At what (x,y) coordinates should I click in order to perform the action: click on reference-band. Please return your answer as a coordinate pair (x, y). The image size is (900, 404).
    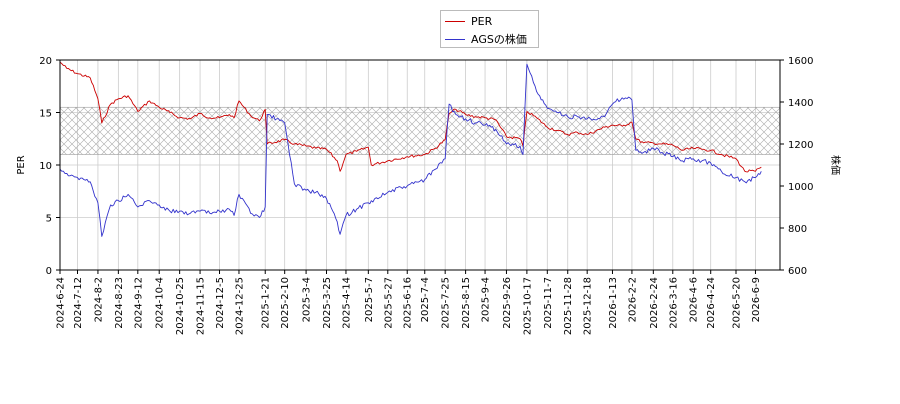
    Looking at the image, I should click on (420, 130).